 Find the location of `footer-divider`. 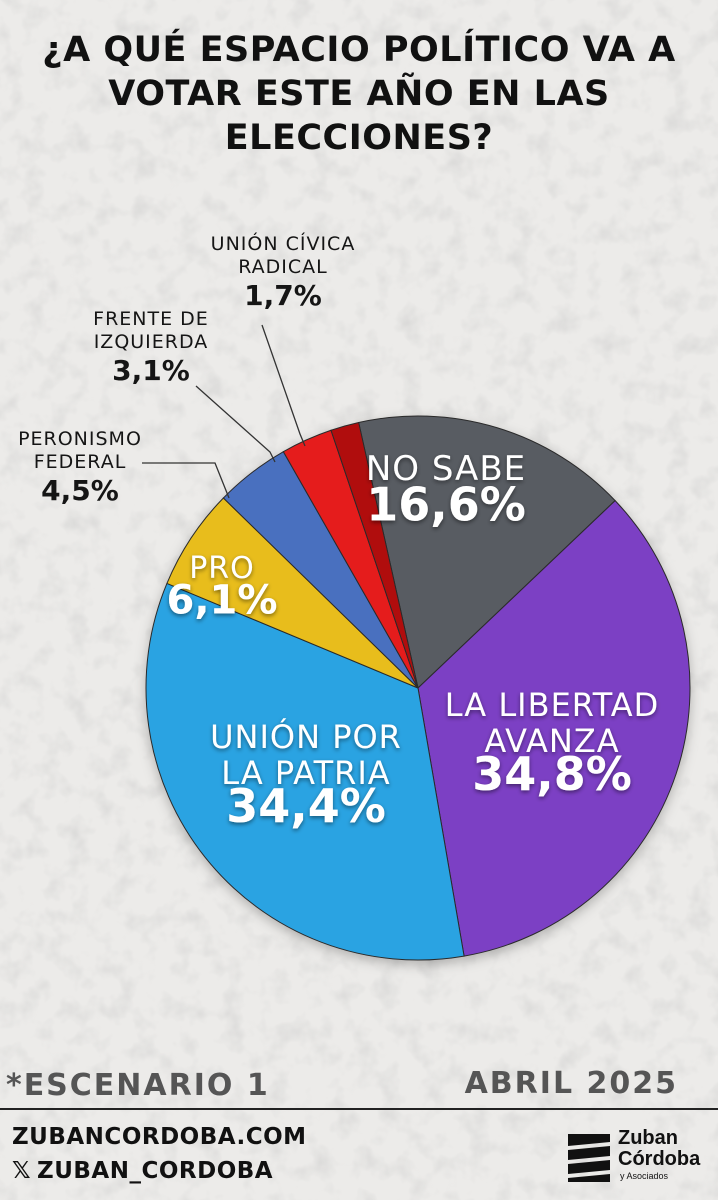

footer-divider is located at coordinates (359, 1109).